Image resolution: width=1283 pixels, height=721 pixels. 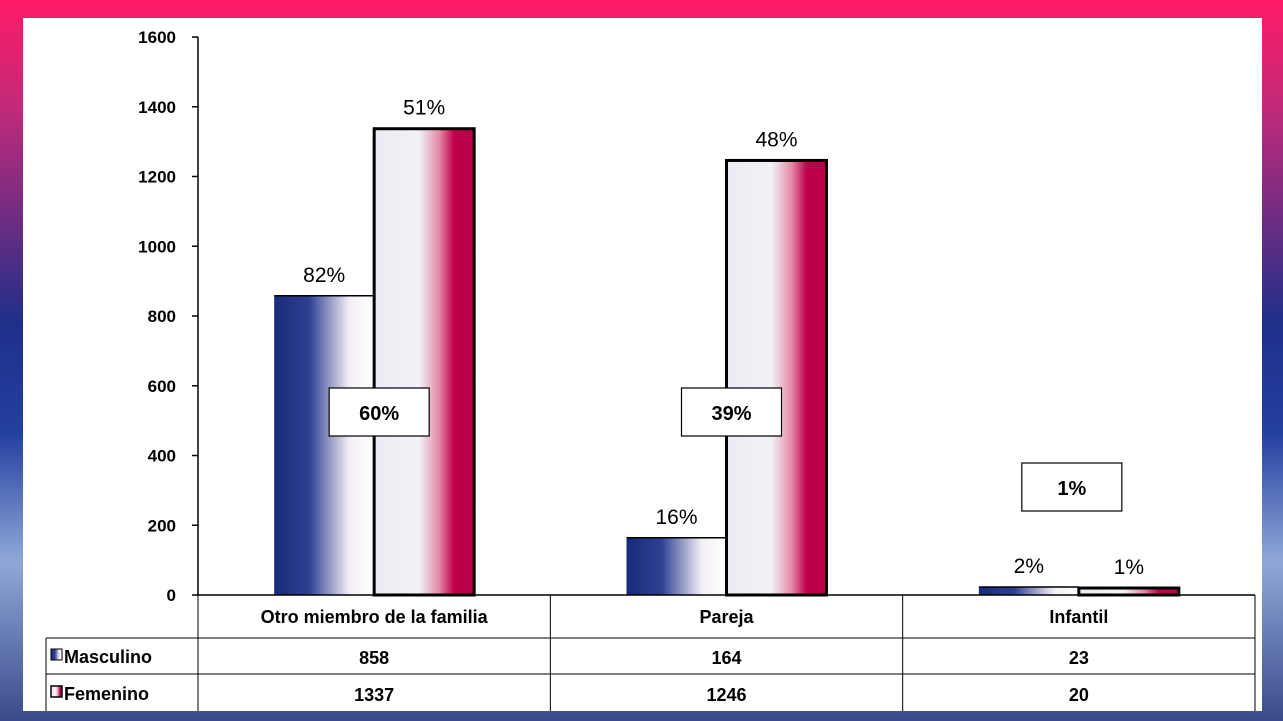 I want to click on data-label-femenino: 51%, so click(x=424, y=108).